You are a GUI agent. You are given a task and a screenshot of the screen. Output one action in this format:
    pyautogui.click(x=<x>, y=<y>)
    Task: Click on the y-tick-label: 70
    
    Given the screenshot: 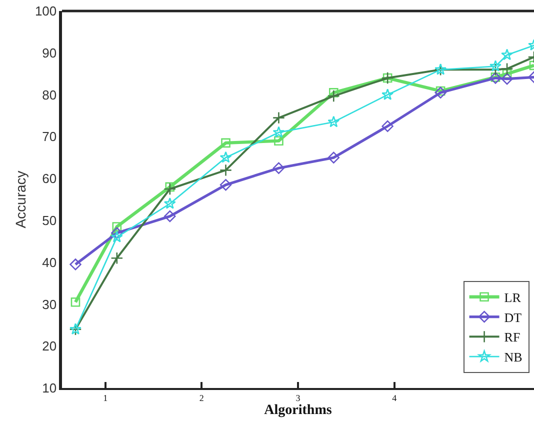 What is the action you would take?
    pyautogui.click(x=49, y=136)
    